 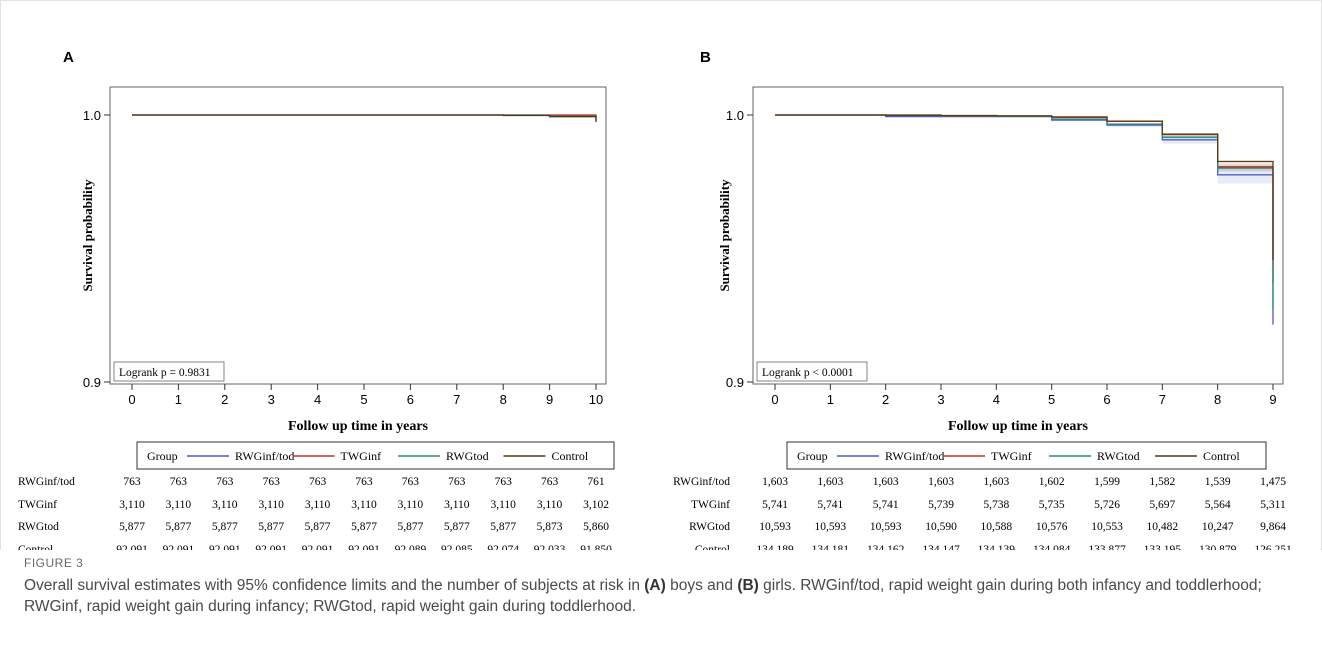 I want to click on risk-count: 5,739, so click(x=941, y=505).